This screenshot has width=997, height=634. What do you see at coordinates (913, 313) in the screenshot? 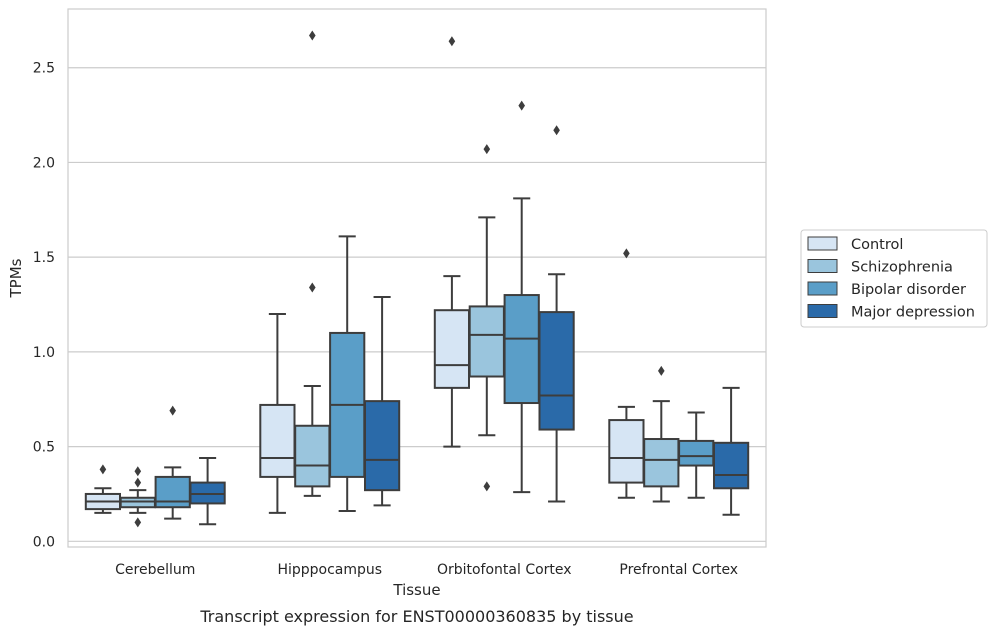
I see `legend-label: Major depression` at bounding box center [913, 313].